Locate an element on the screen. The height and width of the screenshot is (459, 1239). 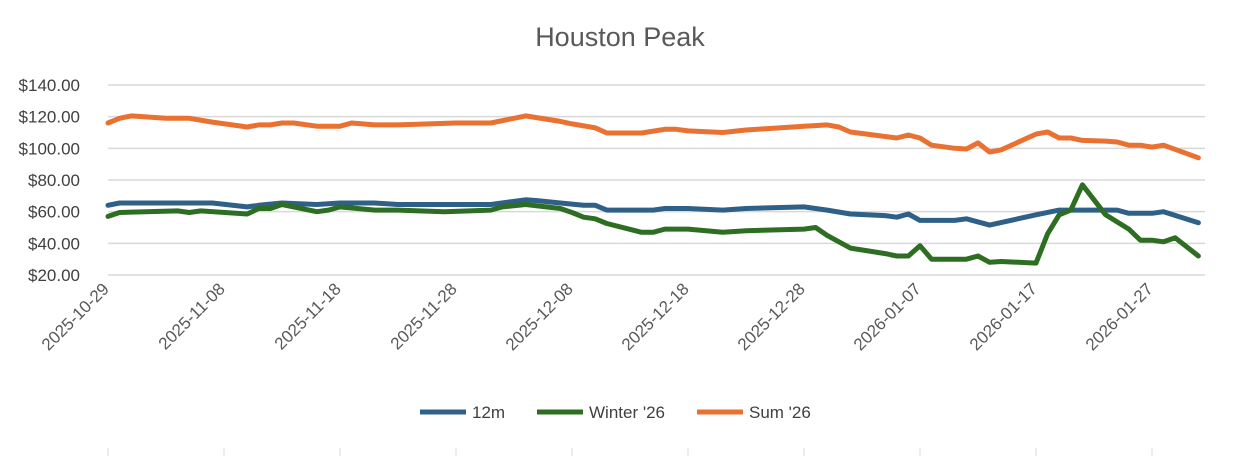
x-tick-label: 2025-12-08 is located at coordinates (539, 316).